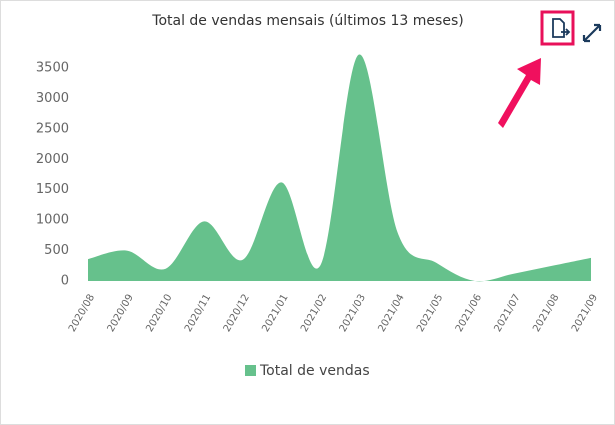  What do you see at coordinates (159, 313) in the screenshot?
I see `x-tick-label: 2020/10` at bounding box center [159, 313].